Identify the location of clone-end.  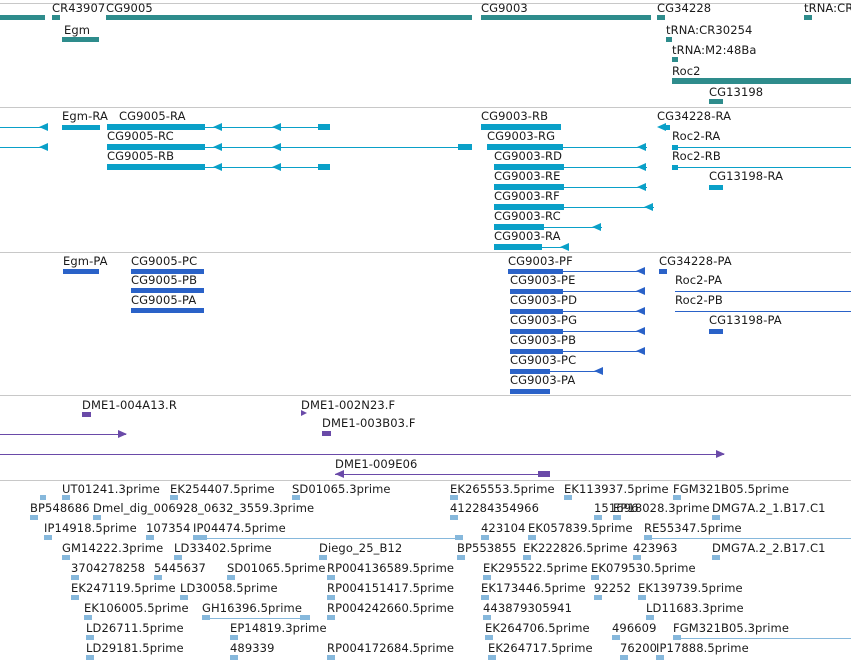
(86, 414).